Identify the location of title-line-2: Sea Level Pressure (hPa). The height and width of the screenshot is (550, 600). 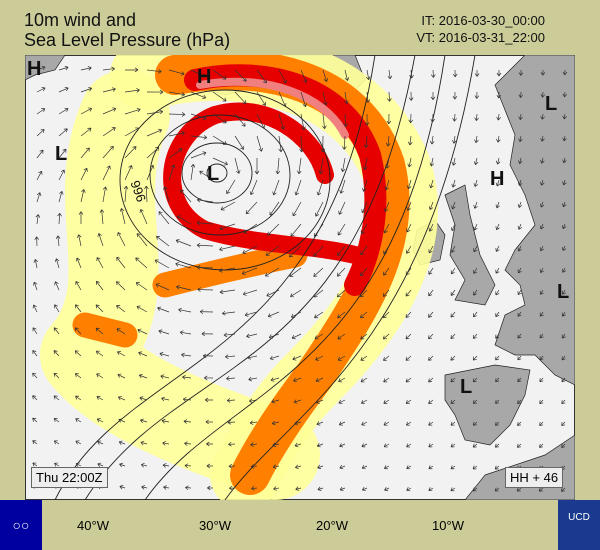
(127, 40).